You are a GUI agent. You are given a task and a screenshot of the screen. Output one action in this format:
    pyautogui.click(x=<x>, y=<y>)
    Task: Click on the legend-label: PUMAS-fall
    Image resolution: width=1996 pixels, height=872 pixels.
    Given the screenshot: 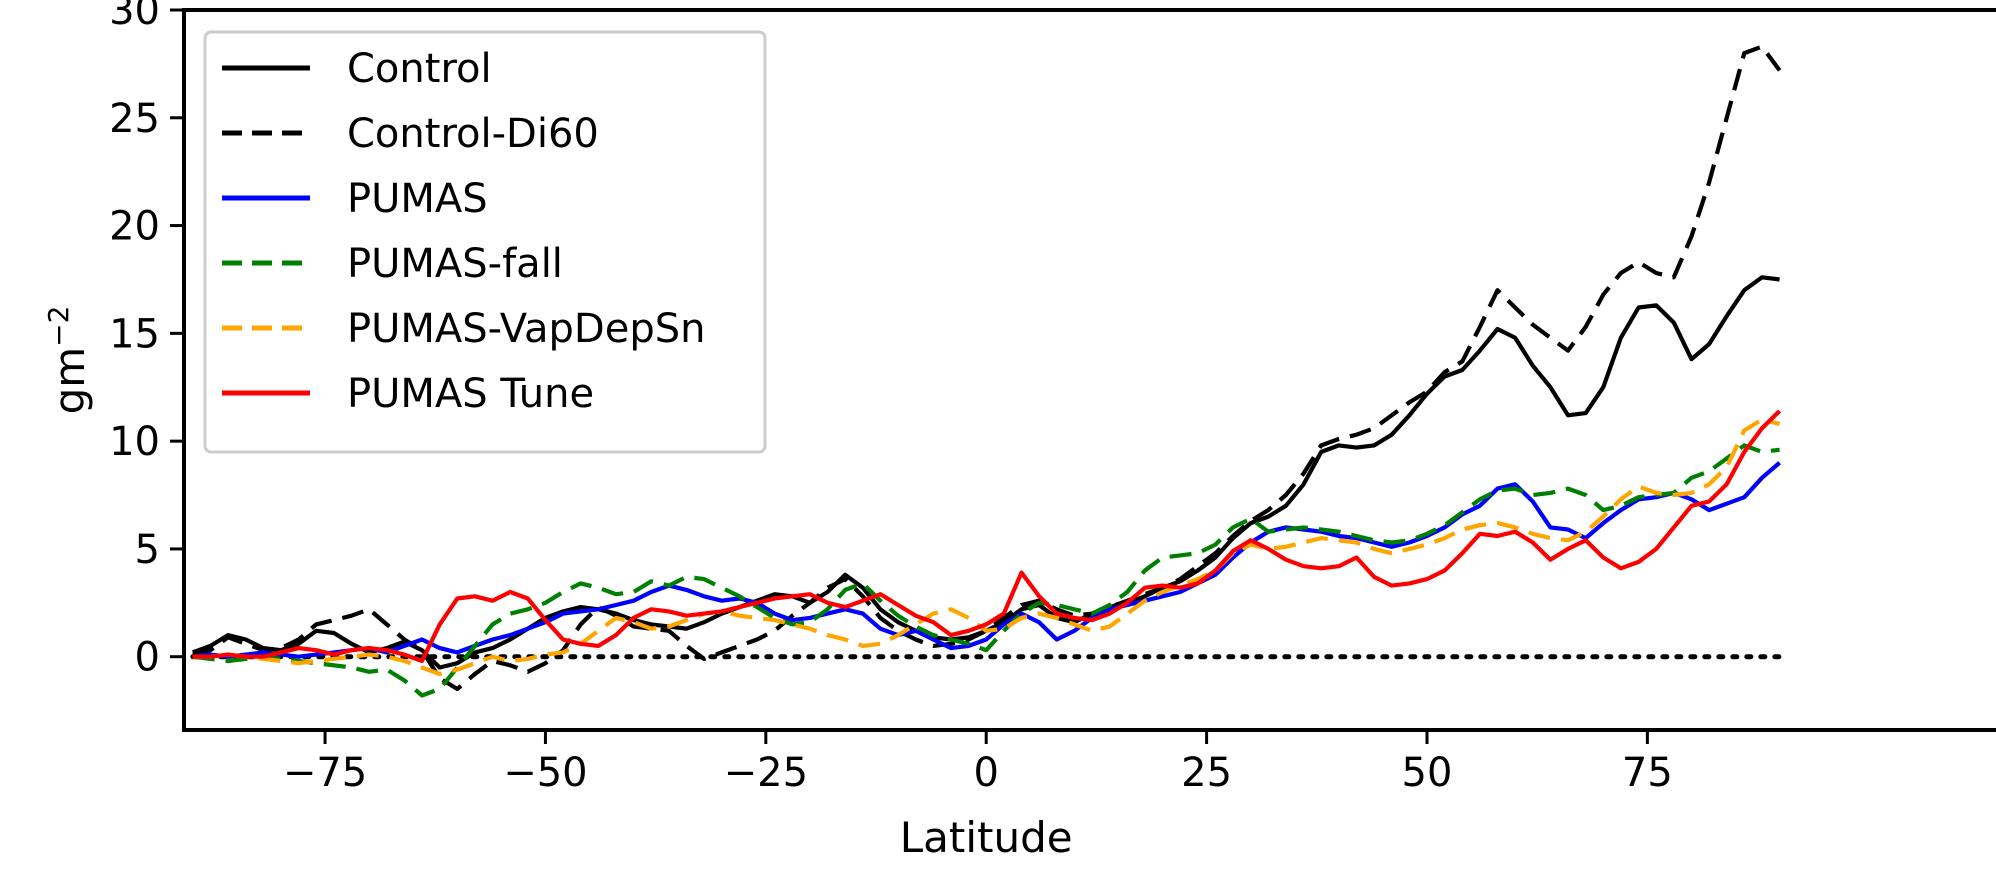 What is the action you would take?
    pyautogui.click(x=455, y=264)
    